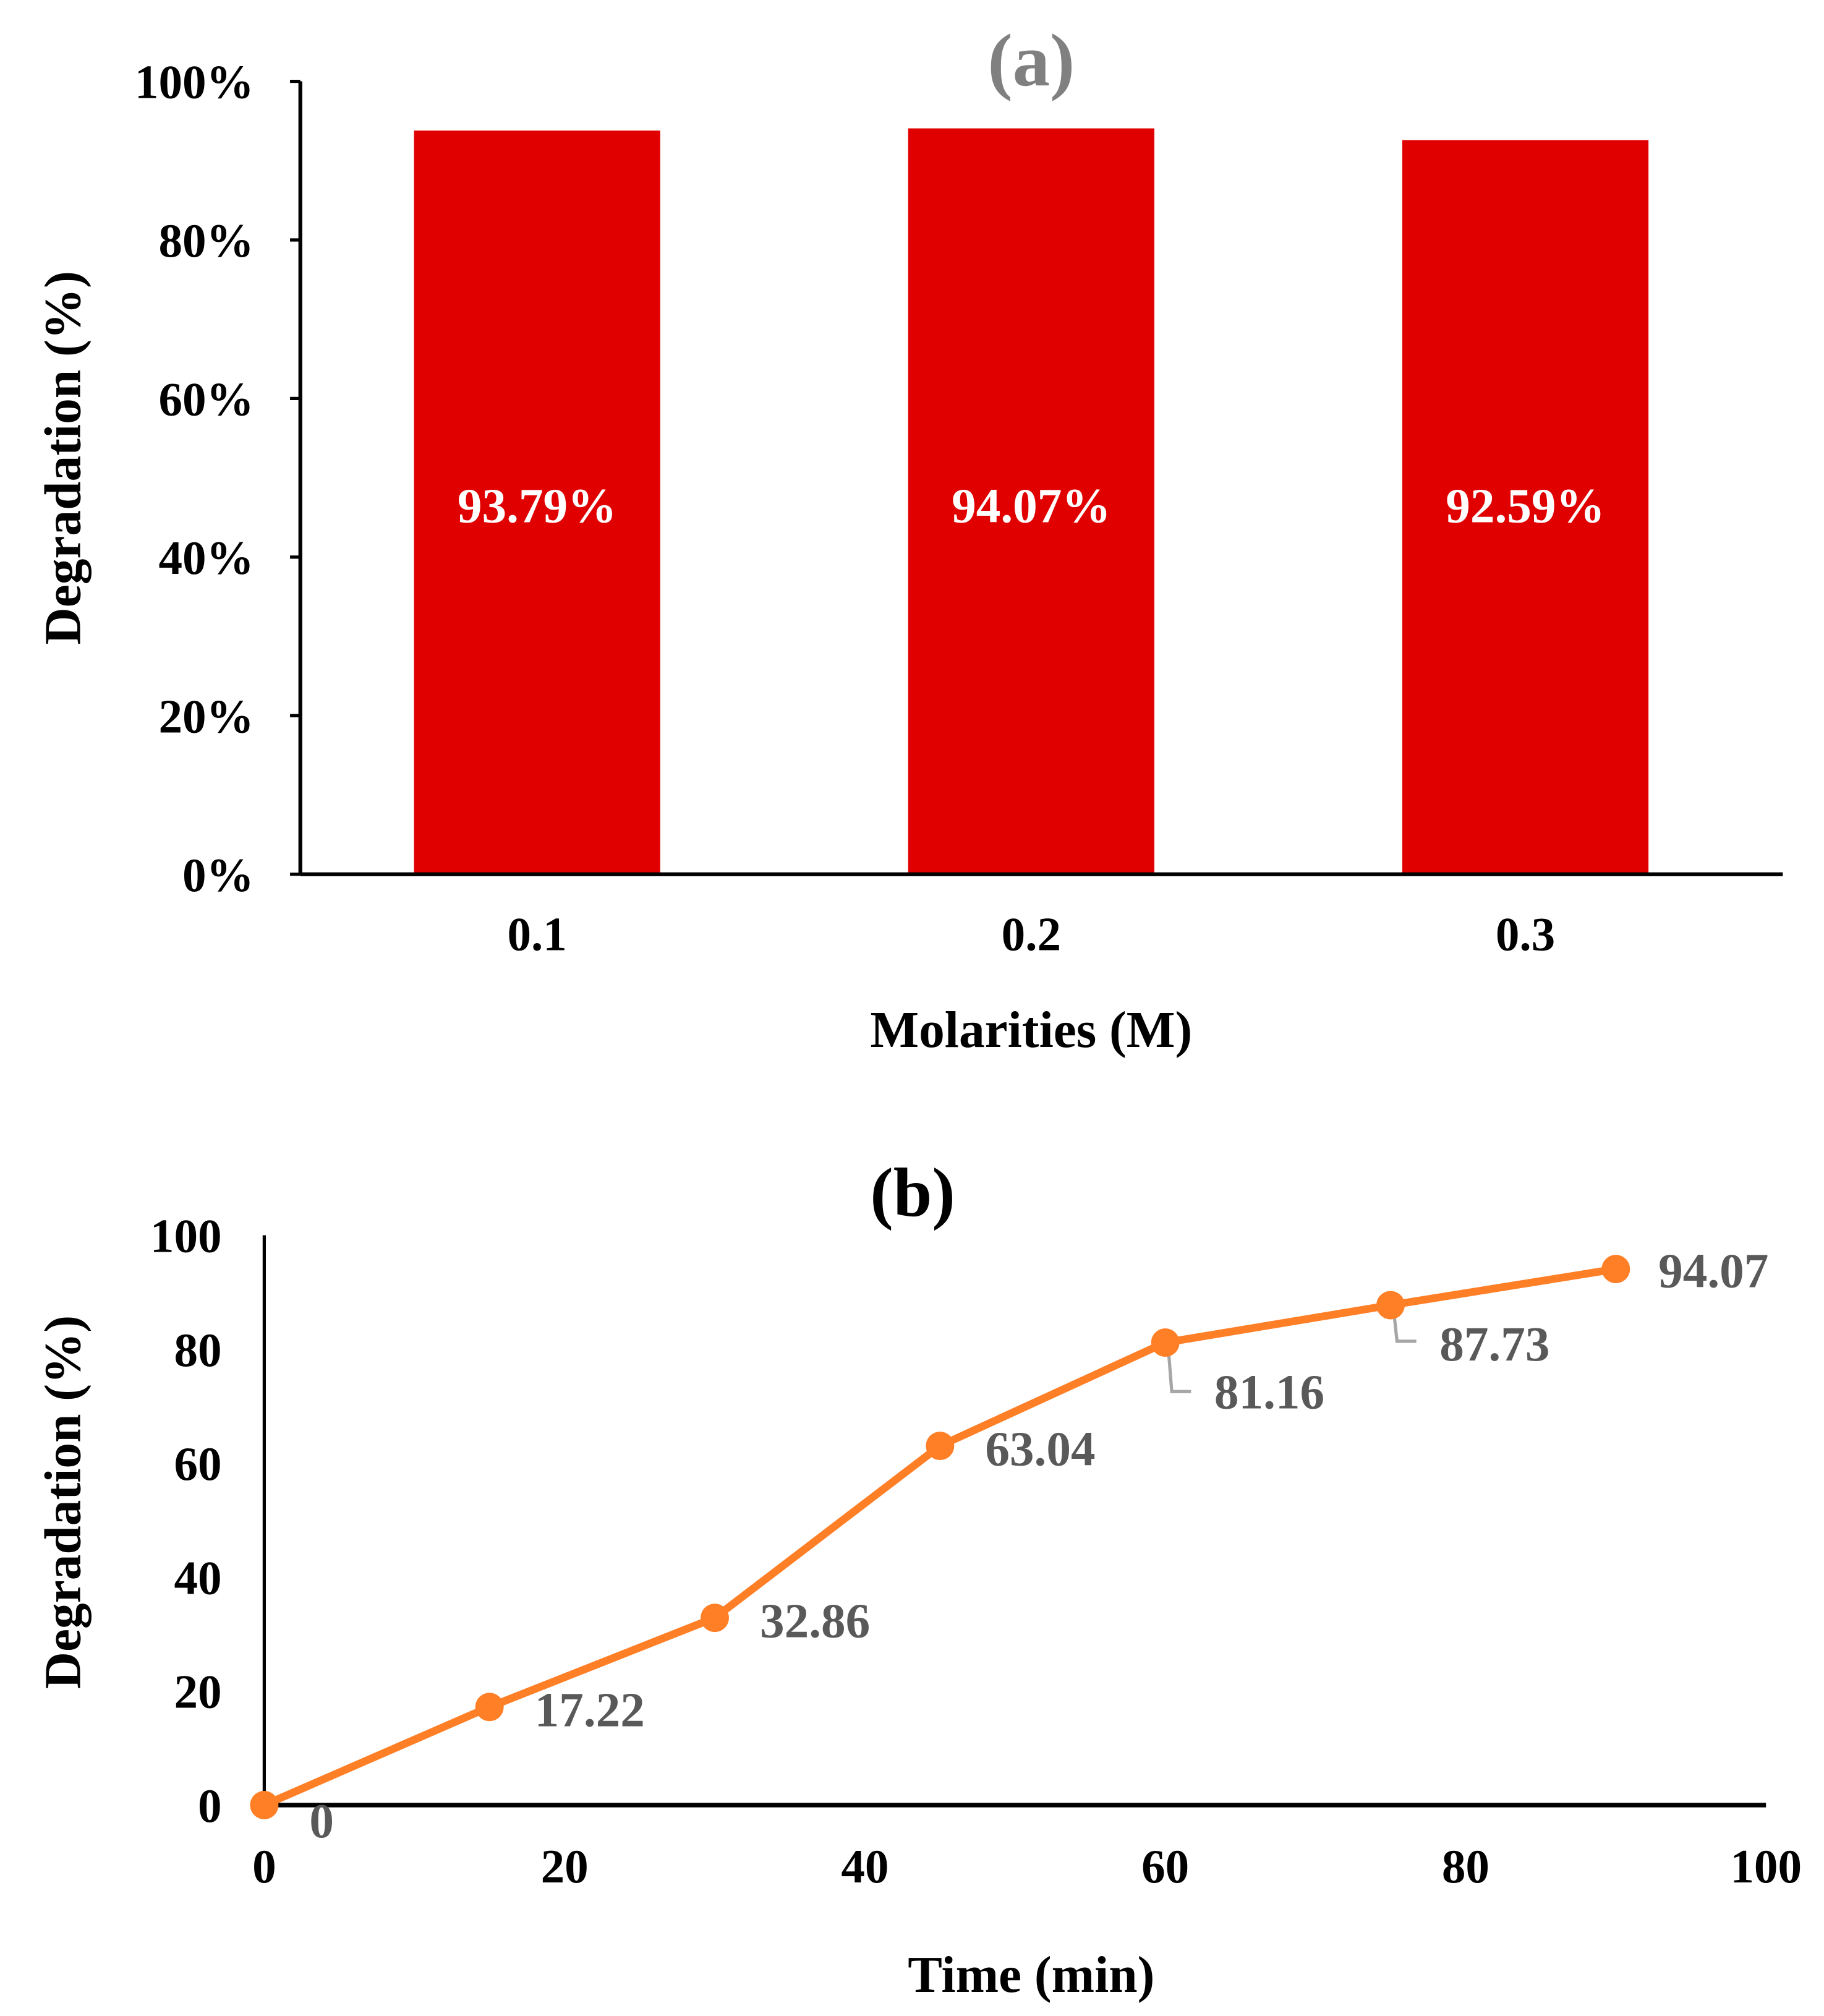  I want to click on x-tick-label: 40, so click(865, 1866).